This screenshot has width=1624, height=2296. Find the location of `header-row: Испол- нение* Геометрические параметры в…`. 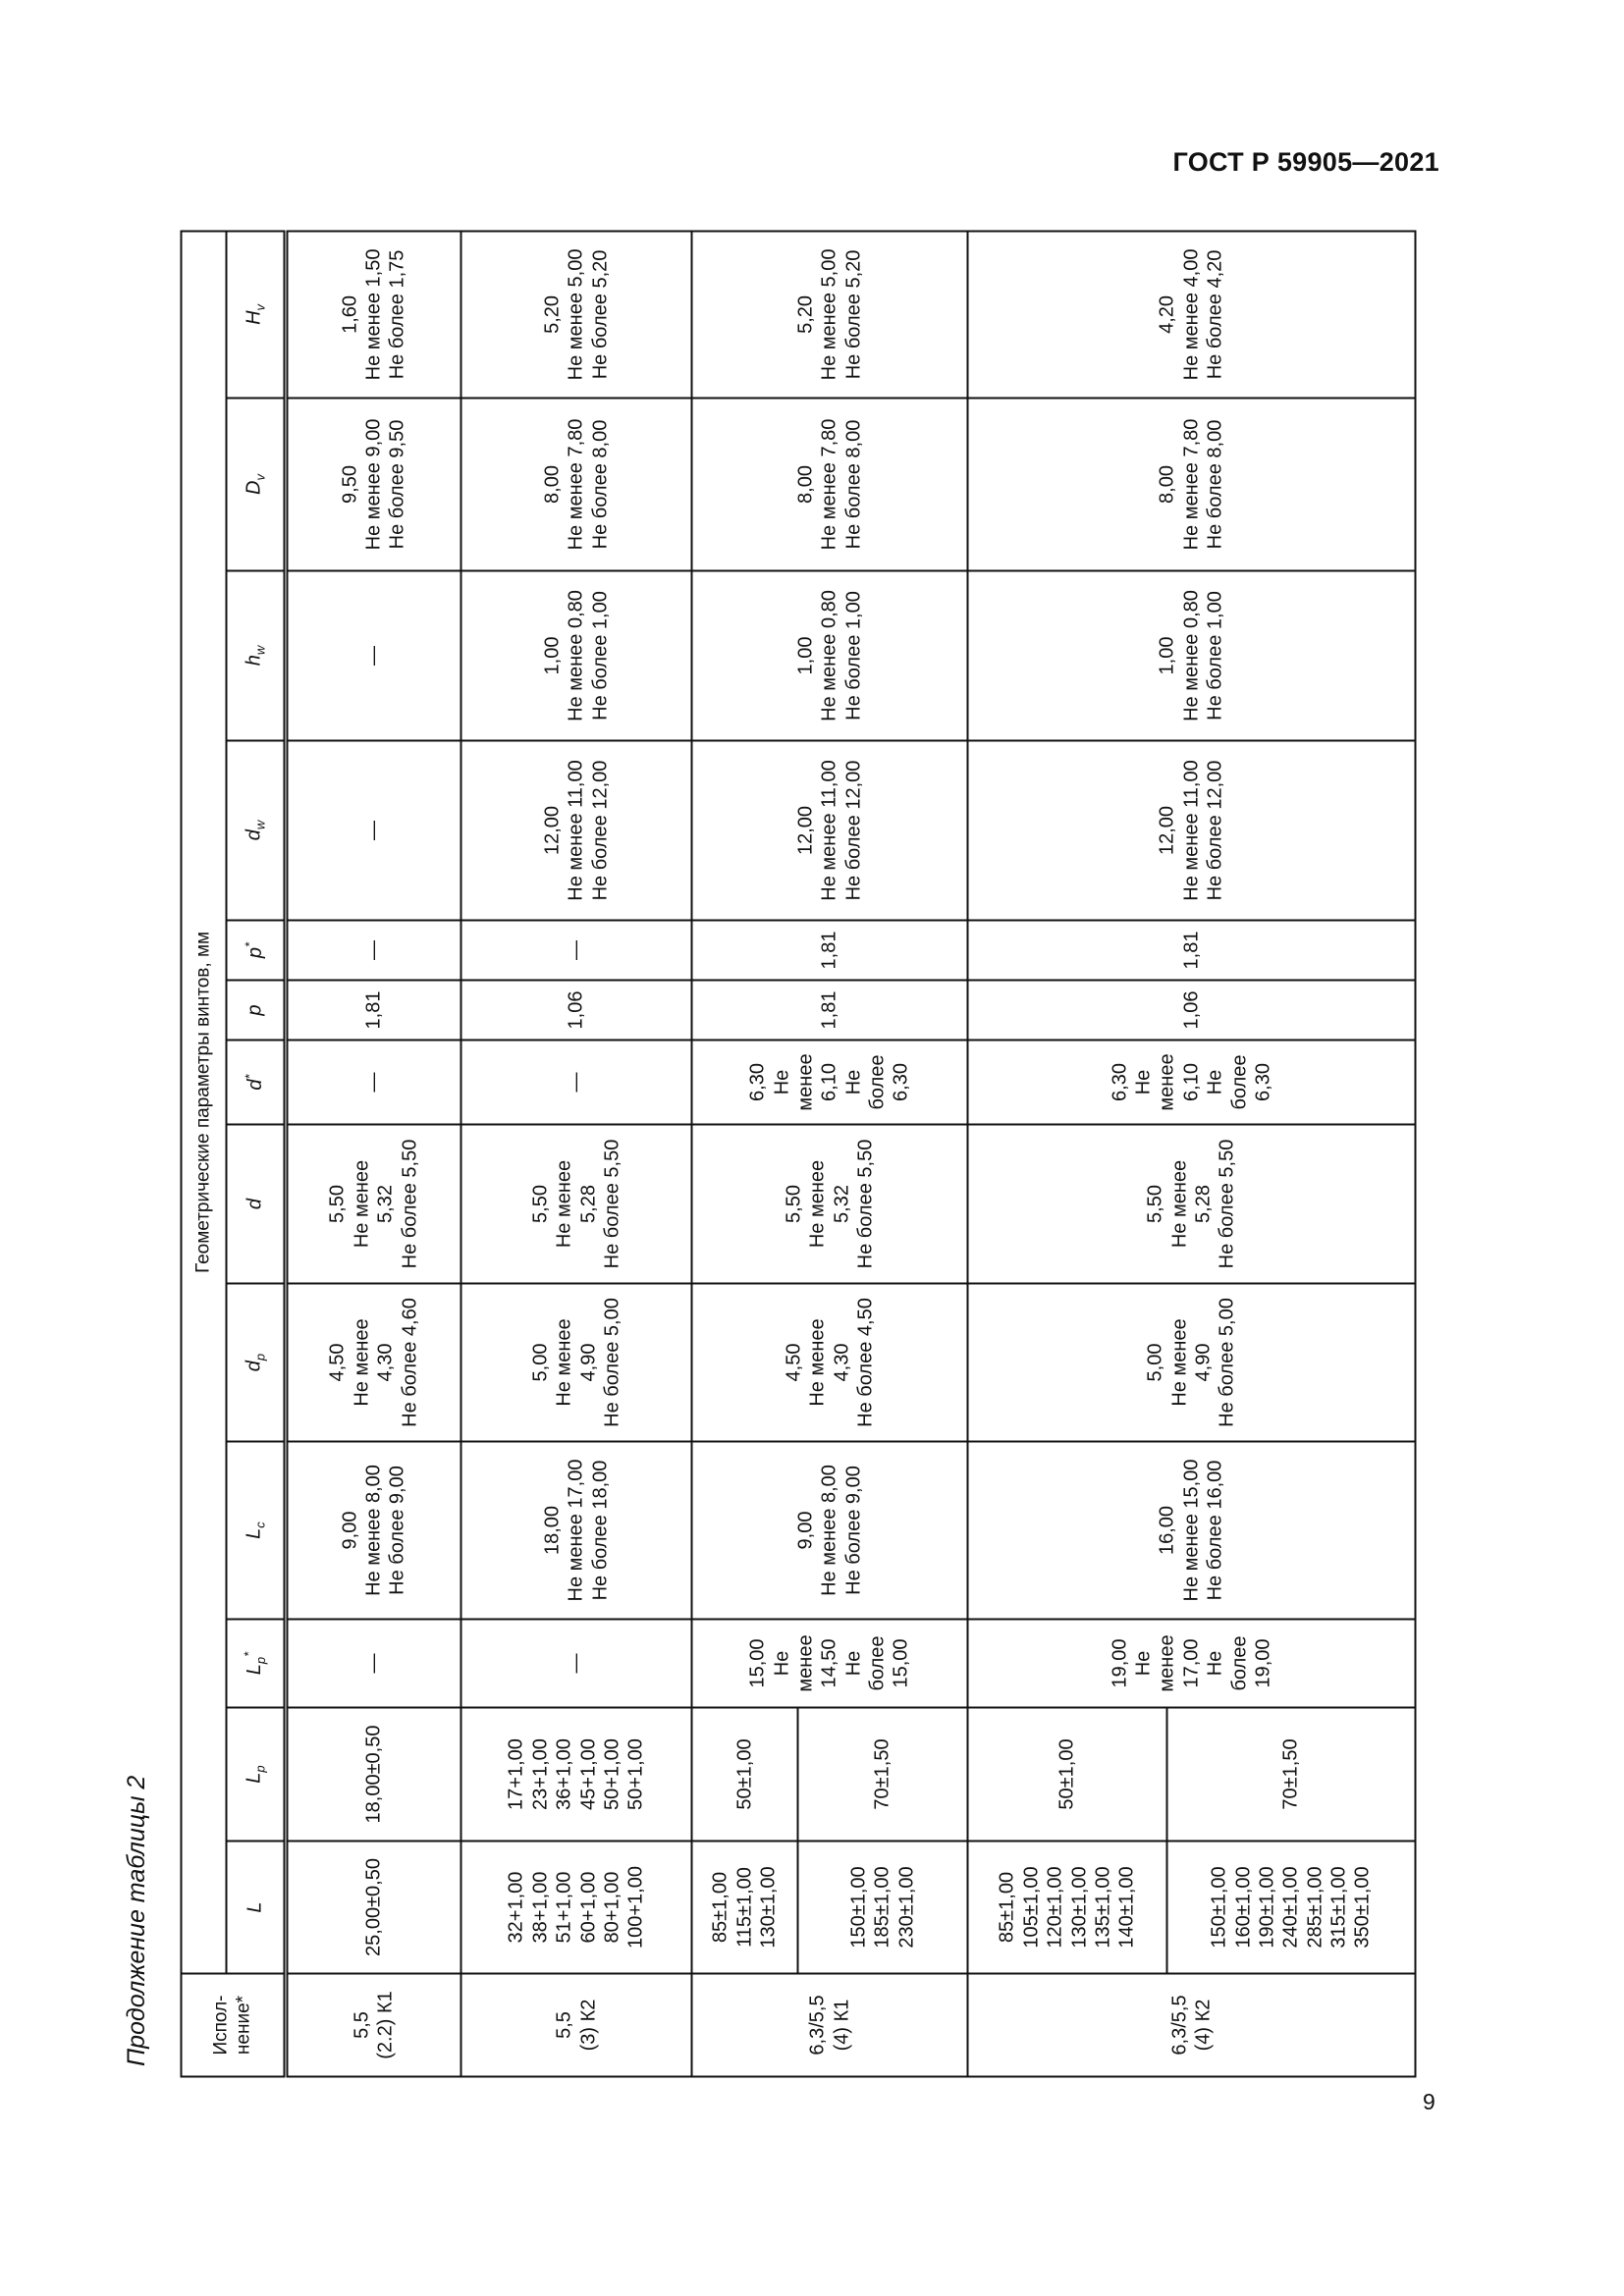

header-row: Испол- нение* Геометрические параметры в… is located at coordinates (233, 1154).